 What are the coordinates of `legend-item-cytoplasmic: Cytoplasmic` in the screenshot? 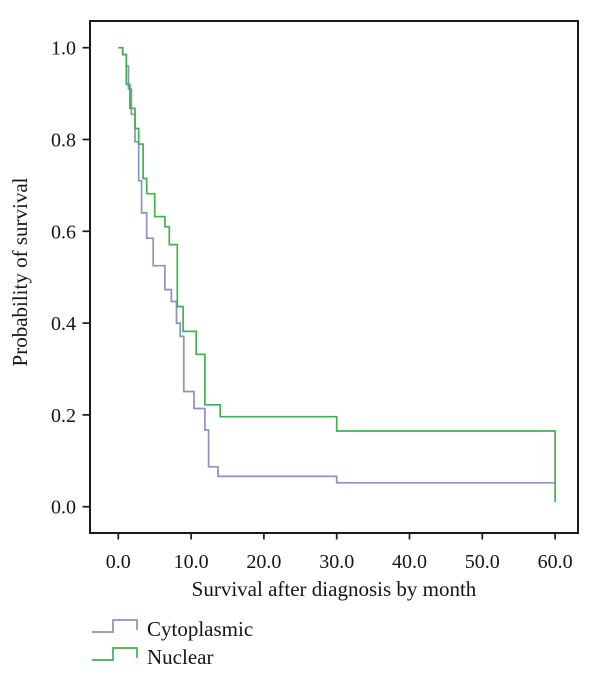 It's located at (172, 629).